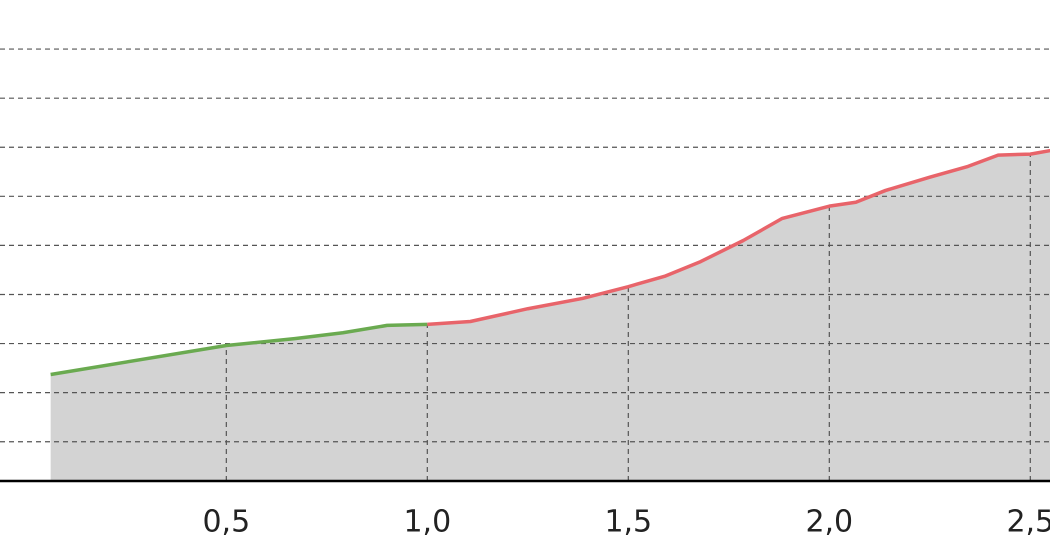  What do you see at coordinates (226, 522) in the screenshot?
I see `x-tick-label: 0,5` at bounding box center [226, 522].